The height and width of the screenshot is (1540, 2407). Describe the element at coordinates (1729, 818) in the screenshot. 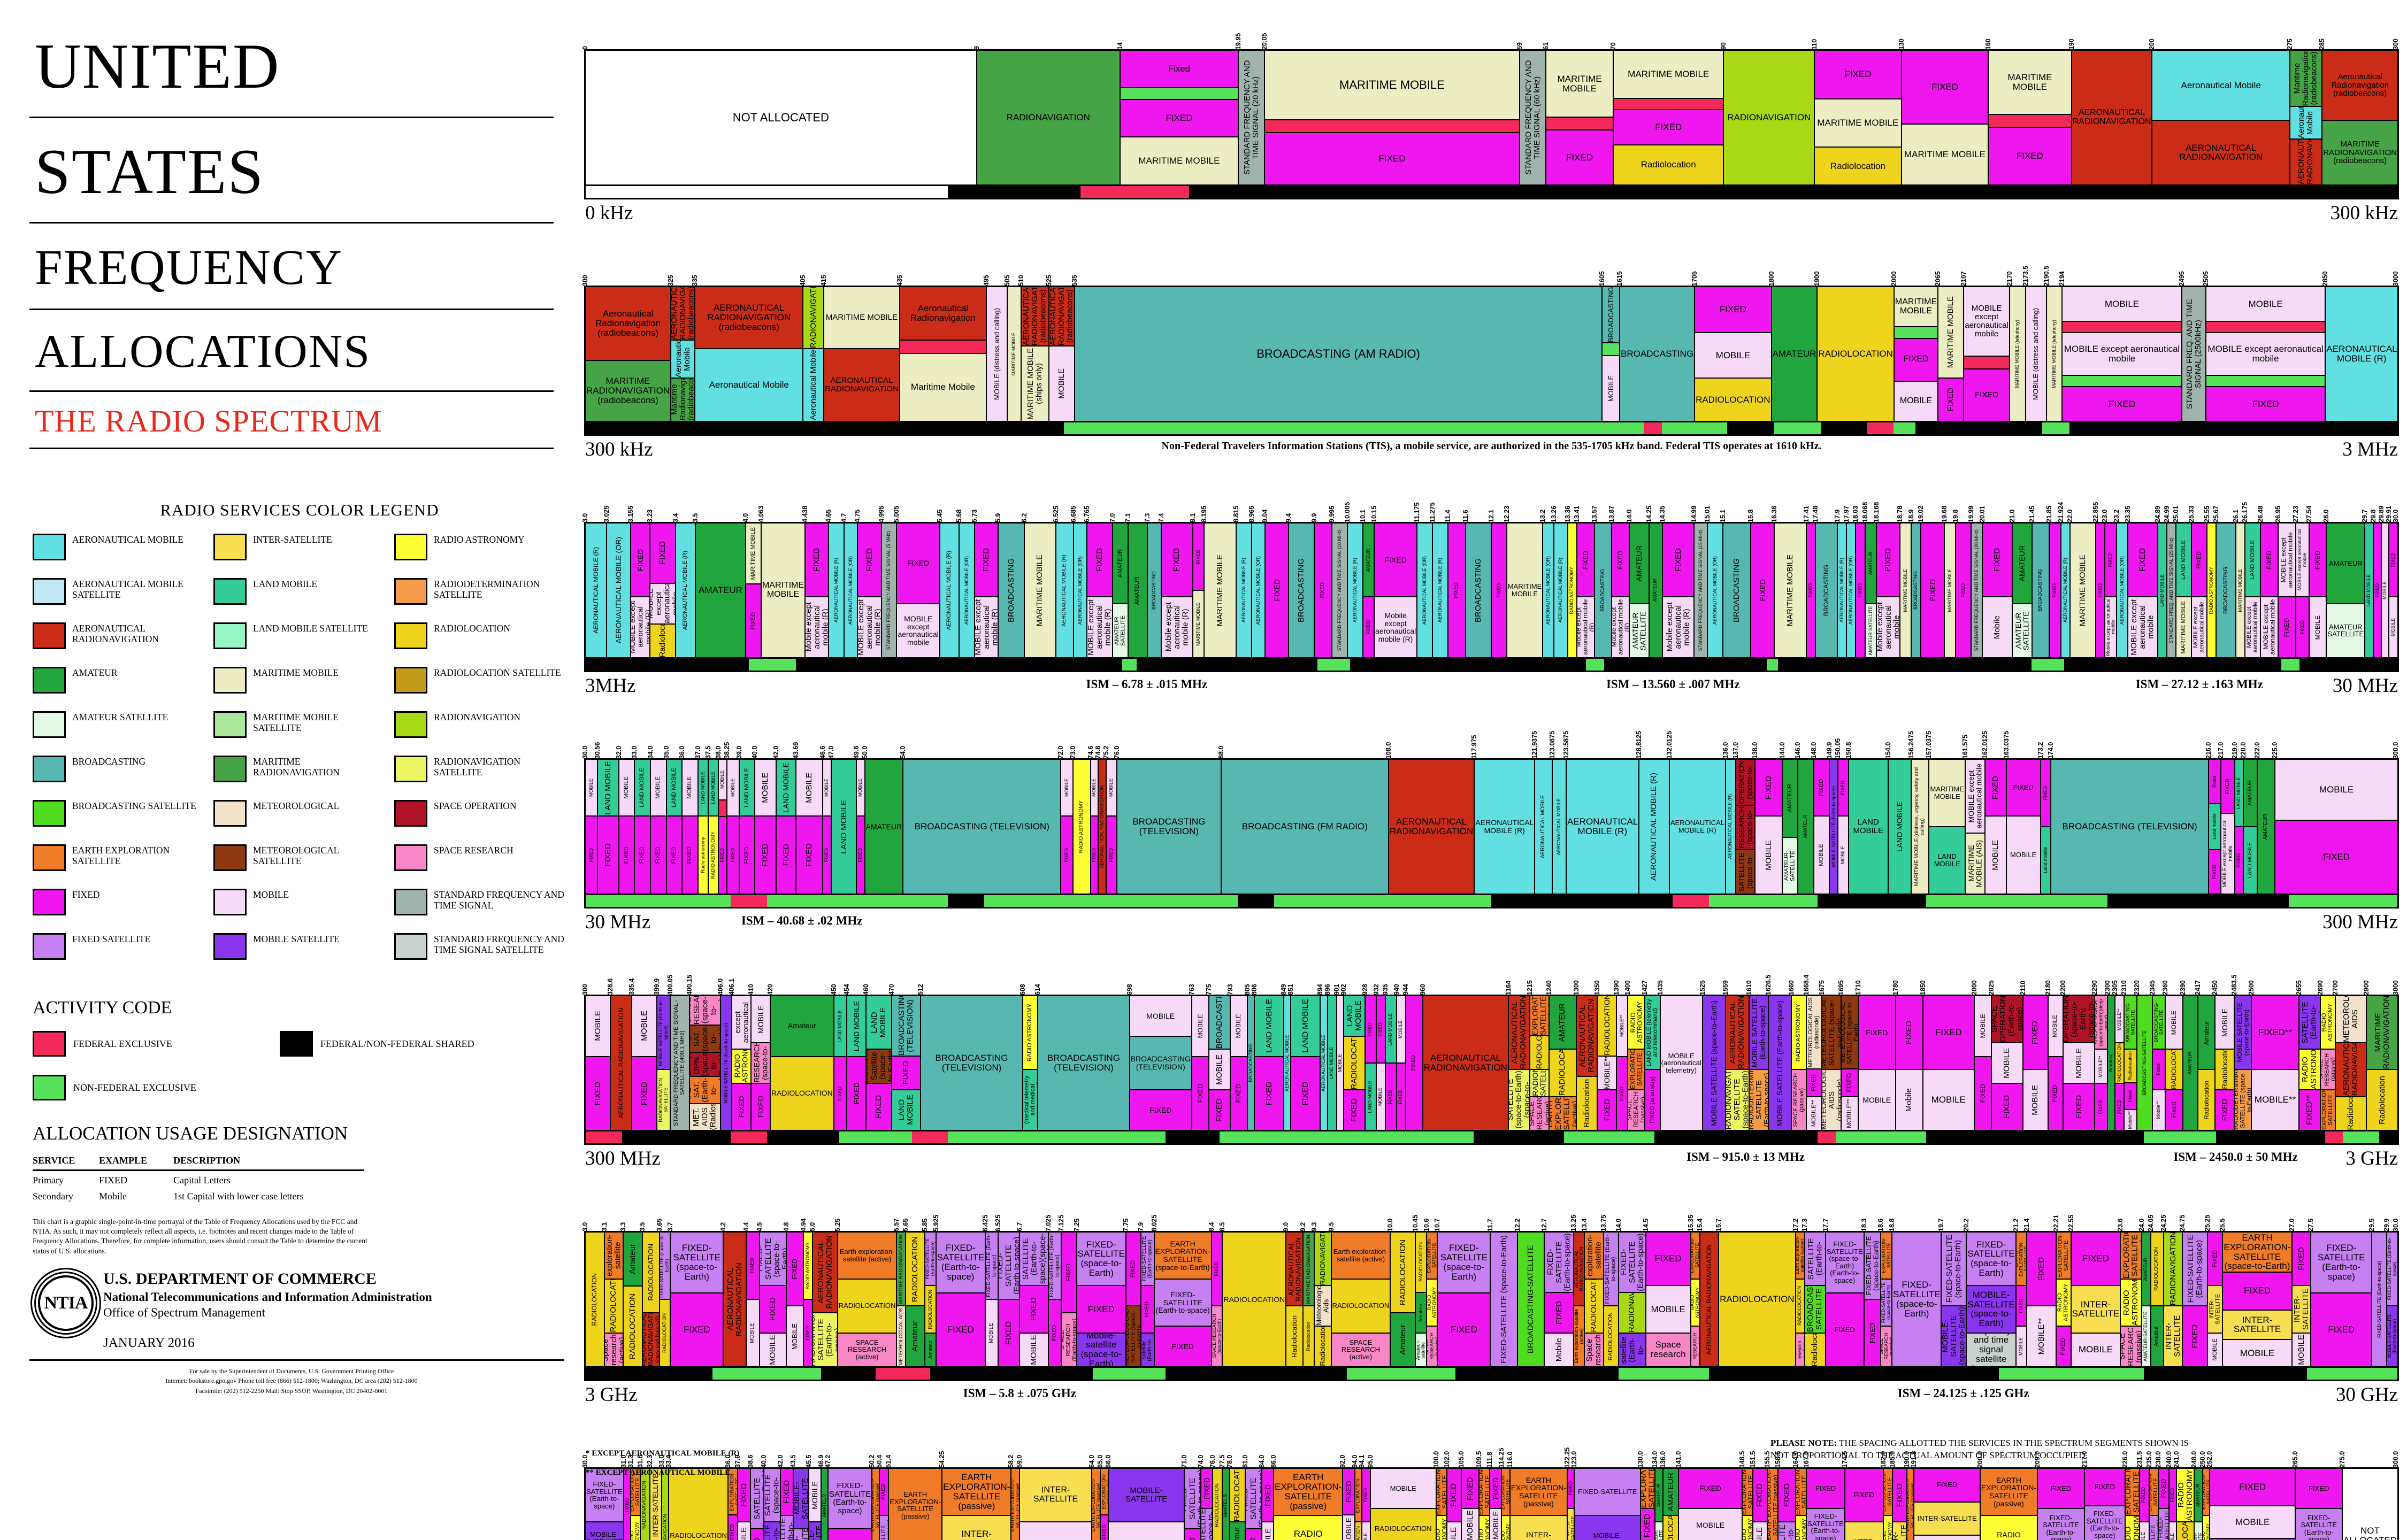

I see `allocation-segment: 136.0 AERONAUTICAL MOBILE (R)` at that location.